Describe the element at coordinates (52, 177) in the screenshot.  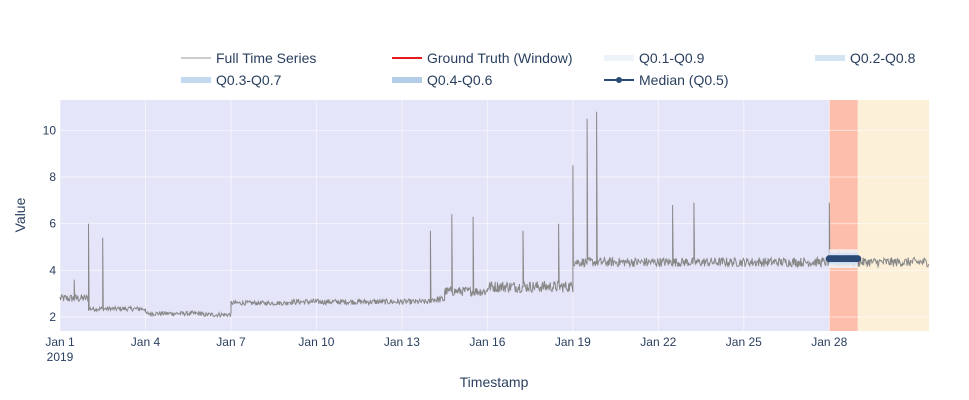
I see `y-tick-label: 8` at that location.